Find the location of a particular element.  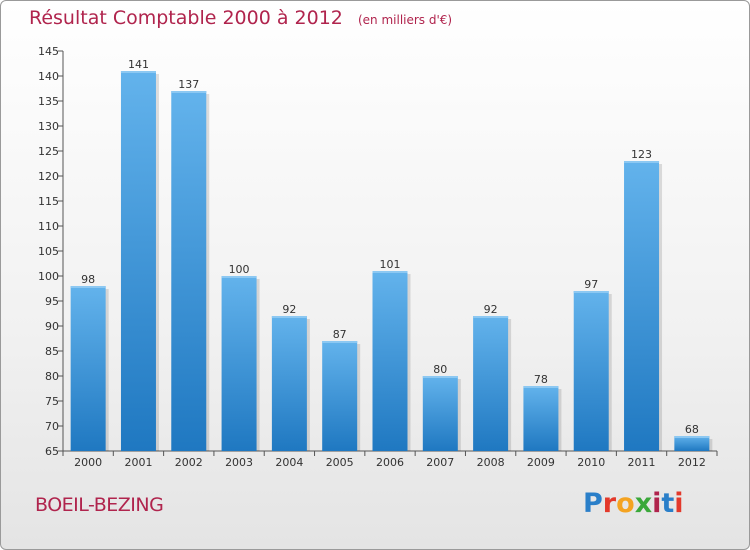

x-tick-label: 2005 is located at coordinates (340, 462).